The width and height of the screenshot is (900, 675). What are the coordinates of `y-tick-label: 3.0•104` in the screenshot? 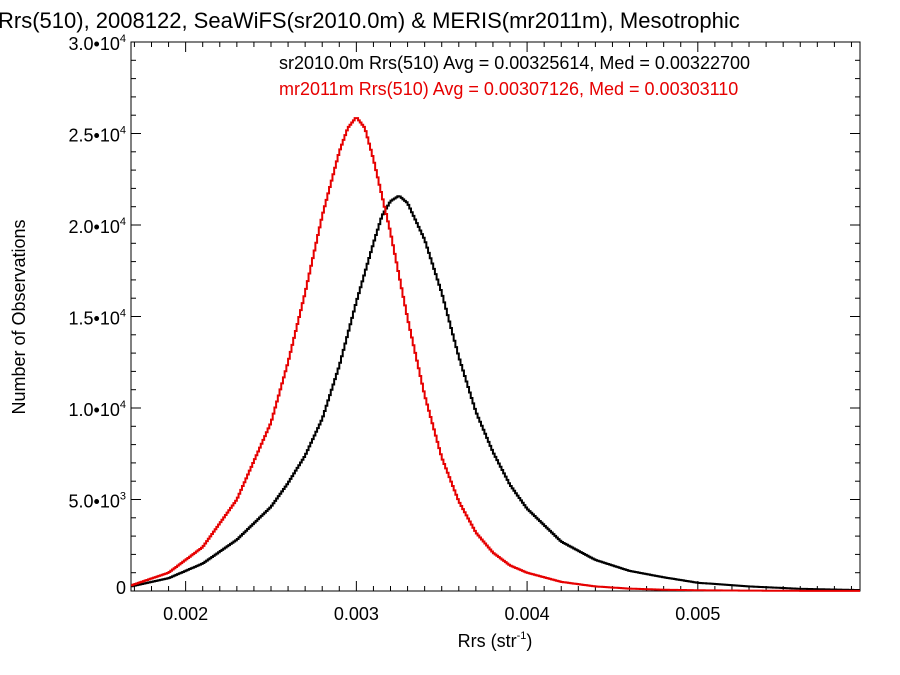 It's located at (97, 43).